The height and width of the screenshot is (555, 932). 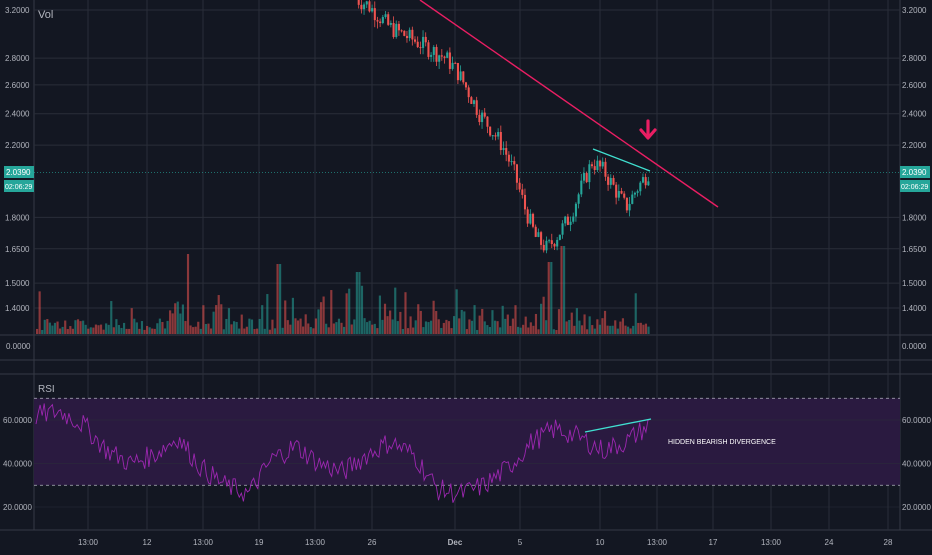 What do you see at coordinates (18, 172) in the screenshot?
I see `svg-text: 2.0390` at bounding box center [18, 172].